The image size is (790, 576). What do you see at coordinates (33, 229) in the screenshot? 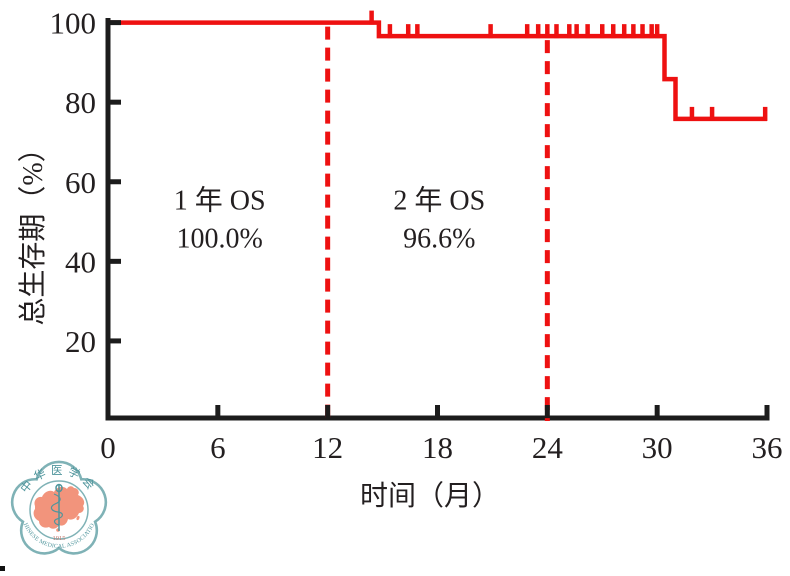
I see `y-axis-title: 总生存期（%）` at bounding box center [33, 229].